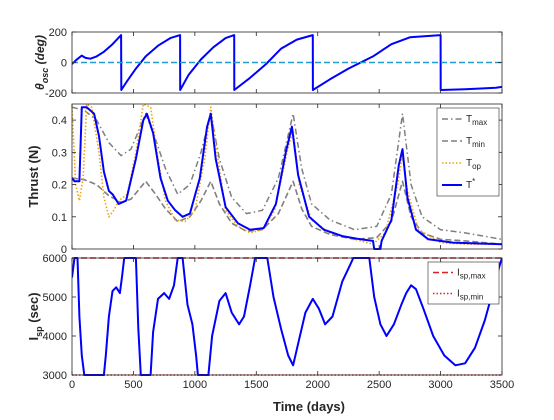  What do you see at coordinates (55, 337) in the screenshot?
I see `y-tick-label: 4000` at bounding box center [55, 337].